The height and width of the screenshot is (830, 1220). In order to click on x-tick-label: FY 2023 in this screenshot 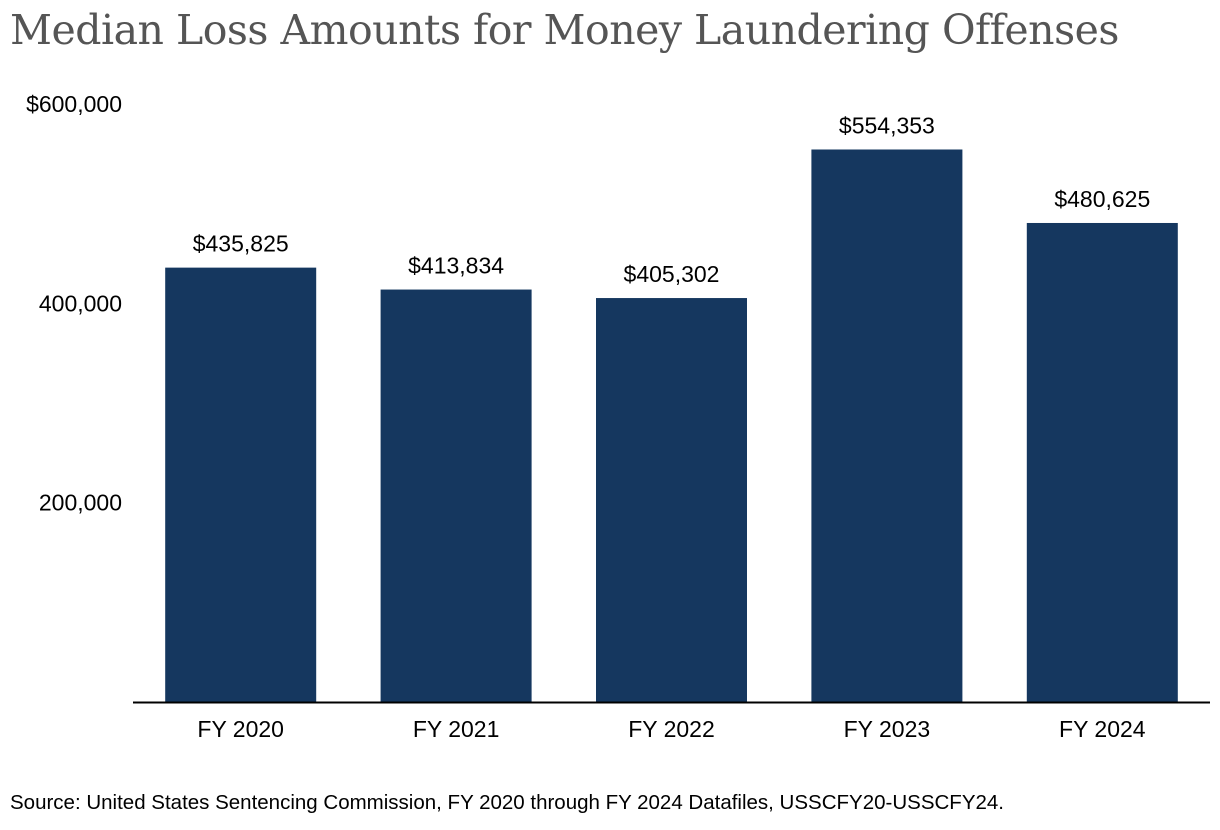, I will do `click(887, 729)`.